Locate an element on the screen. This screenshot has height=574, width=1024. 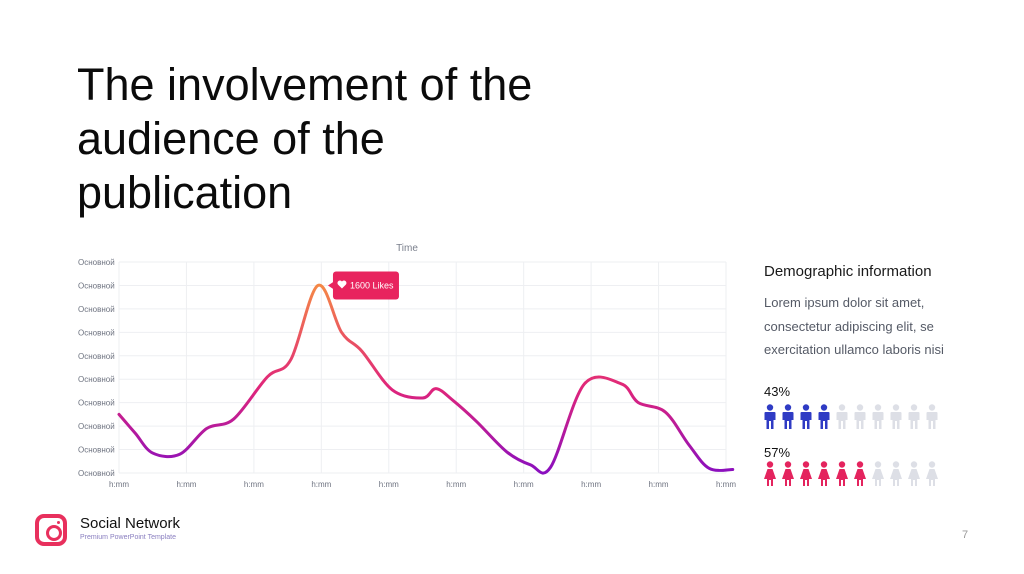
callout-pointer is located at coordinates (330, 285).